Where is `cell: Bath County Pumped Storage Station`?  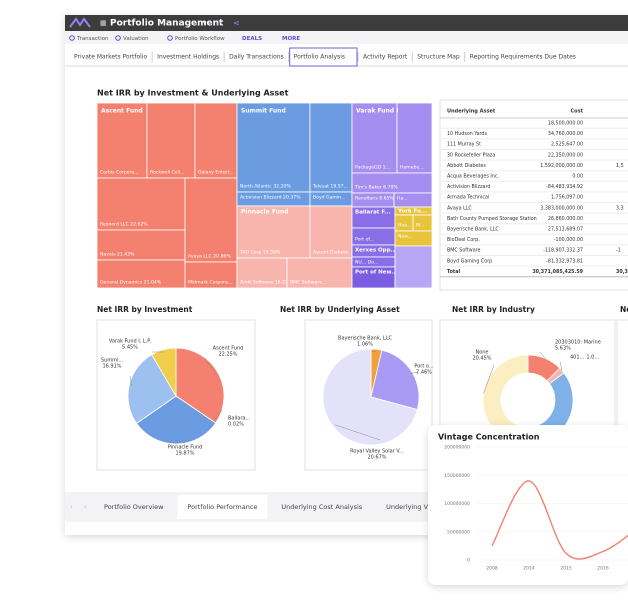 cell: Bath County Pumped Storage Station is located at coordinates (492, 219).